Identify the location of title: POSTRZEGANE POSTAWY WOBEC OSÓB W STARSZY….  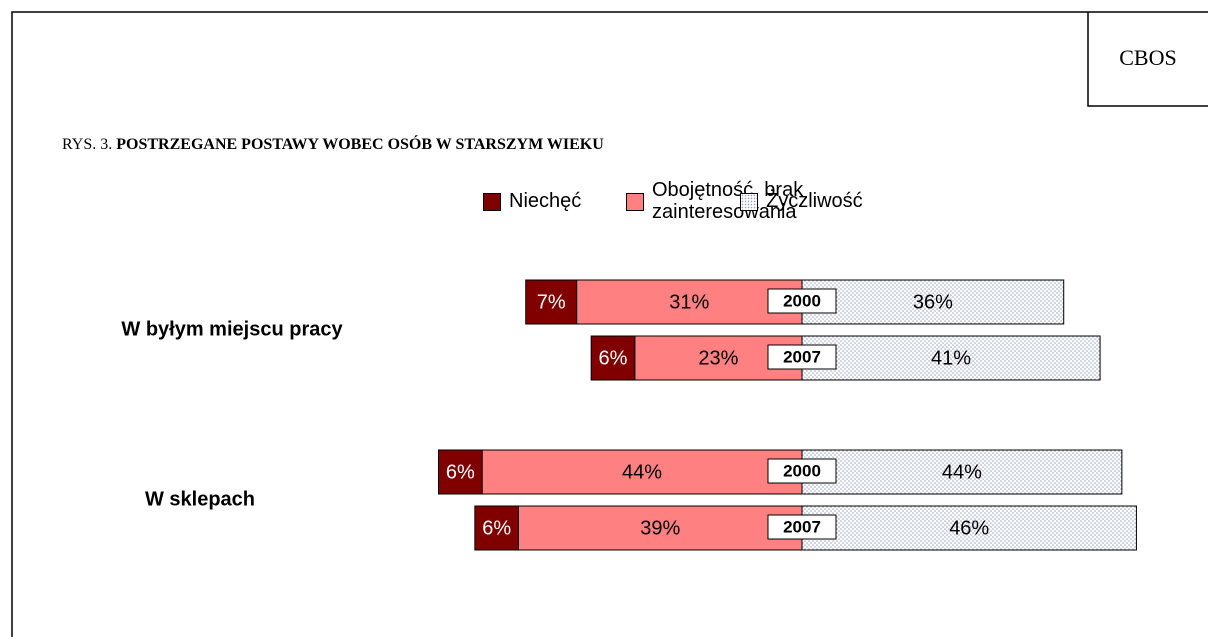
(360, 143).